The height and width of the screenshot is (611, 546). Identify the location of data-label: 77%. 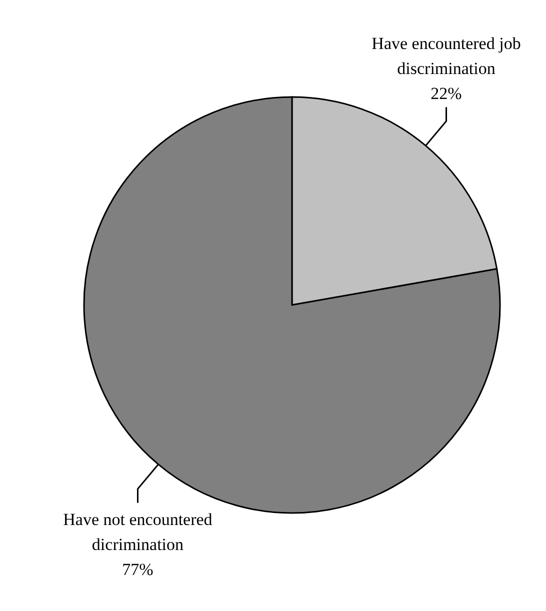
(138, 569).